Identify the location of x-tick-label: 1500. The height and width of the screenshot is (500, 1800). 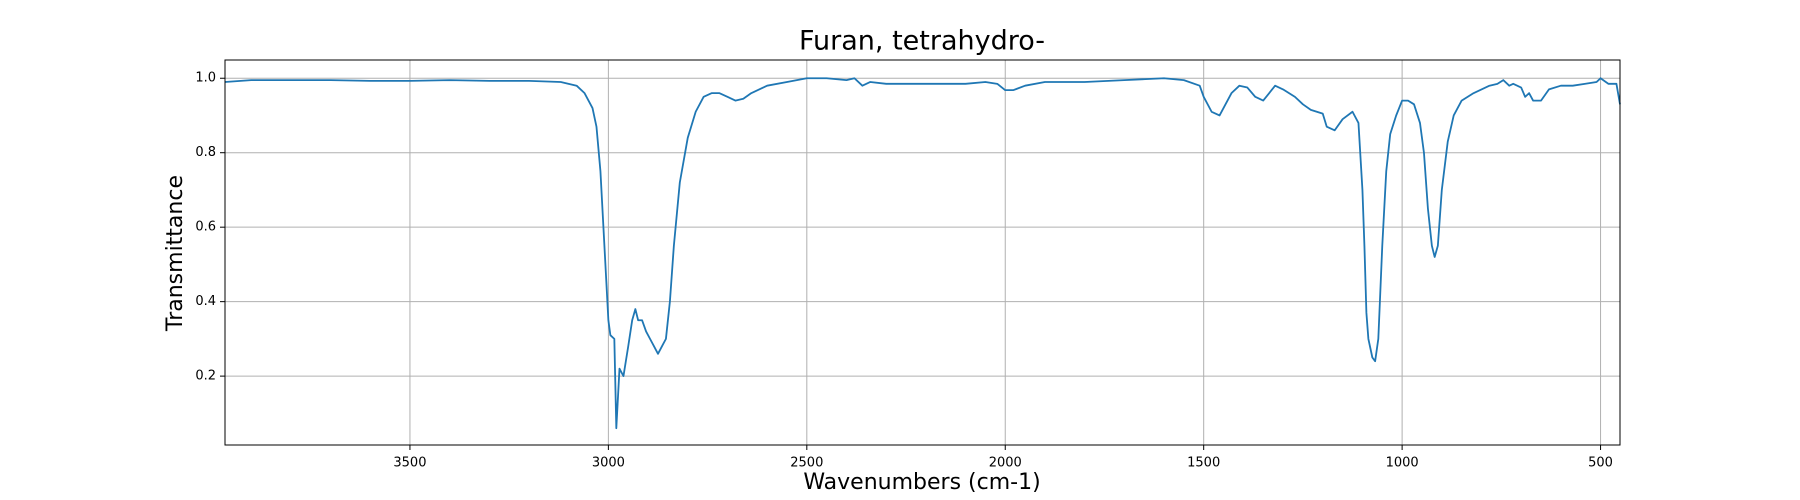
(1203, 463).